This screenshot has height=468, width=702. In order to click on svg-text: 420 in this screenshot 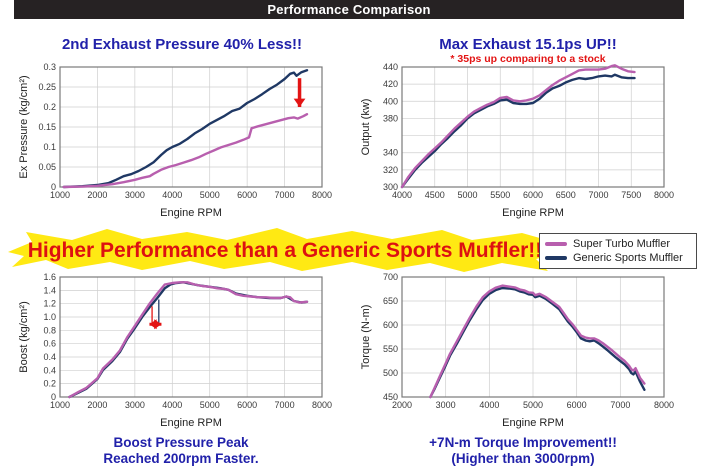, I will do `click(390, 84)`.